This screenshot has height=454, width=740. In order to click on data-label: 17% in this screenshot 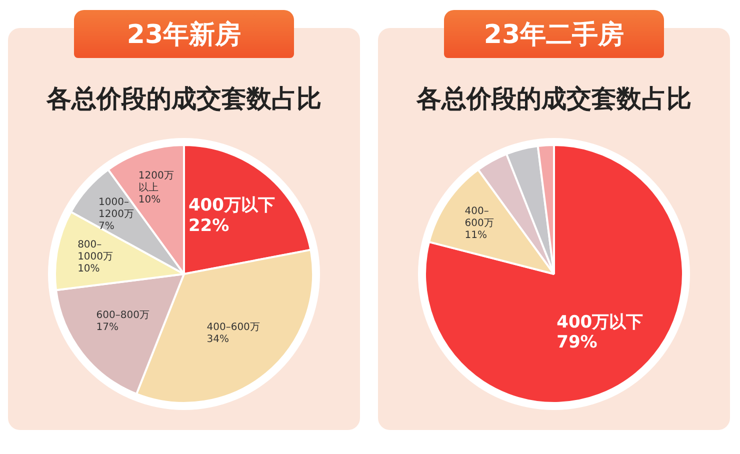, I will do `click(107, 328)`.